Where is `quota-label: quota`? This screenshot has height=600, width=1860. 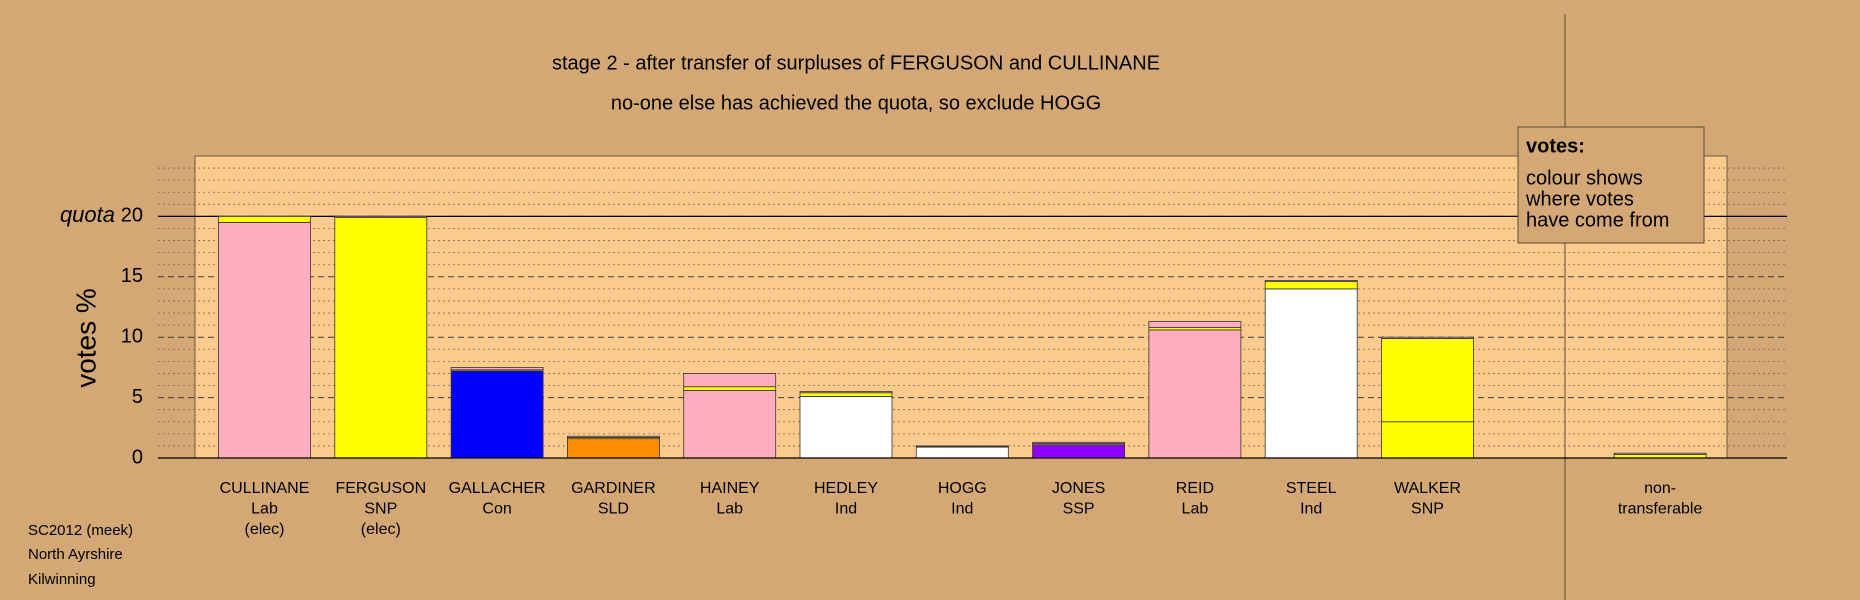 quota-label: quota is located at coordinates (87, 214).